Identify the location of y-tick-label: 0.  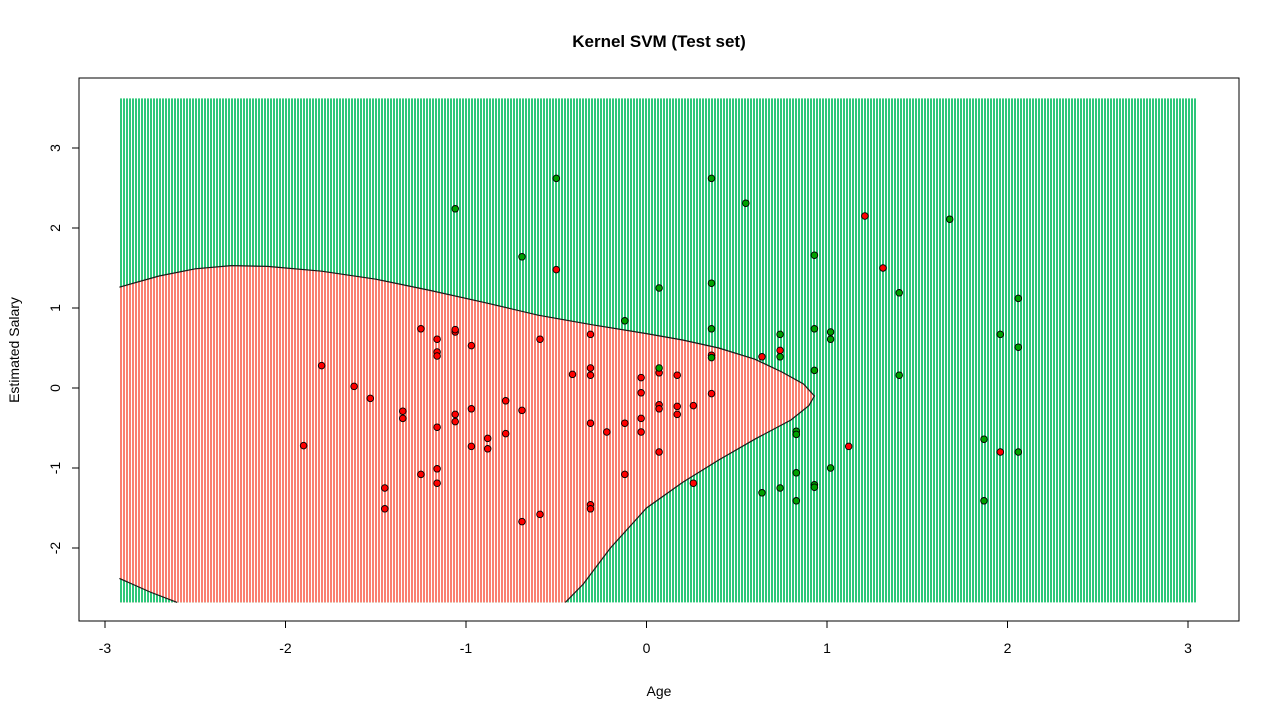
(55, 388).